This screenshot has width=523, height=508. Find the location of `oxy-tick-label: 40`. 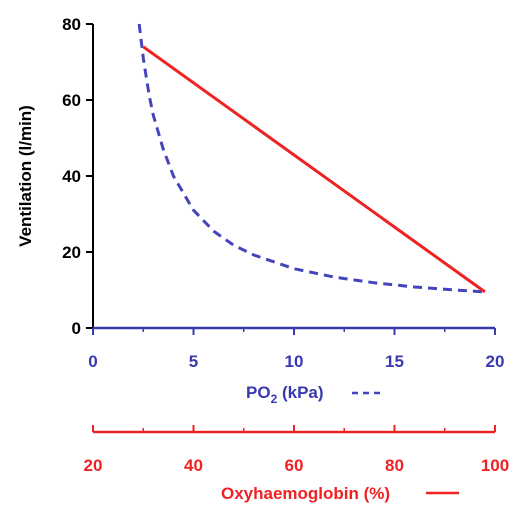

oxy-tick-label: 40 is located at coordinates (193, 465).